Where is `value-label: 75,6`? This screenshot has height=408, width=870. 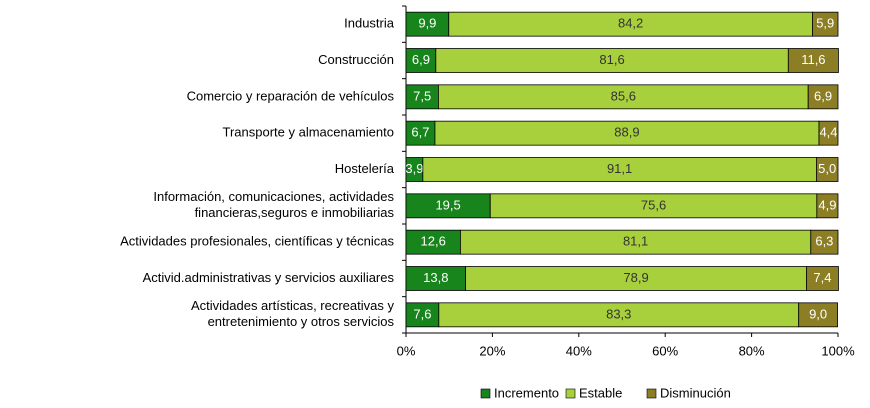
value-label: 75,6 is located at coordinates (653, 204).